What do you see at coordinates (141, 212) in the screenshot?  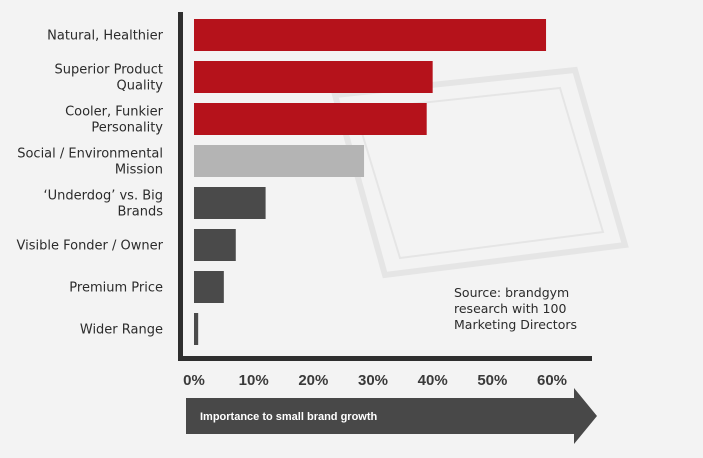 I see `category-label-line: Brands` at bounding box center [141, 212].